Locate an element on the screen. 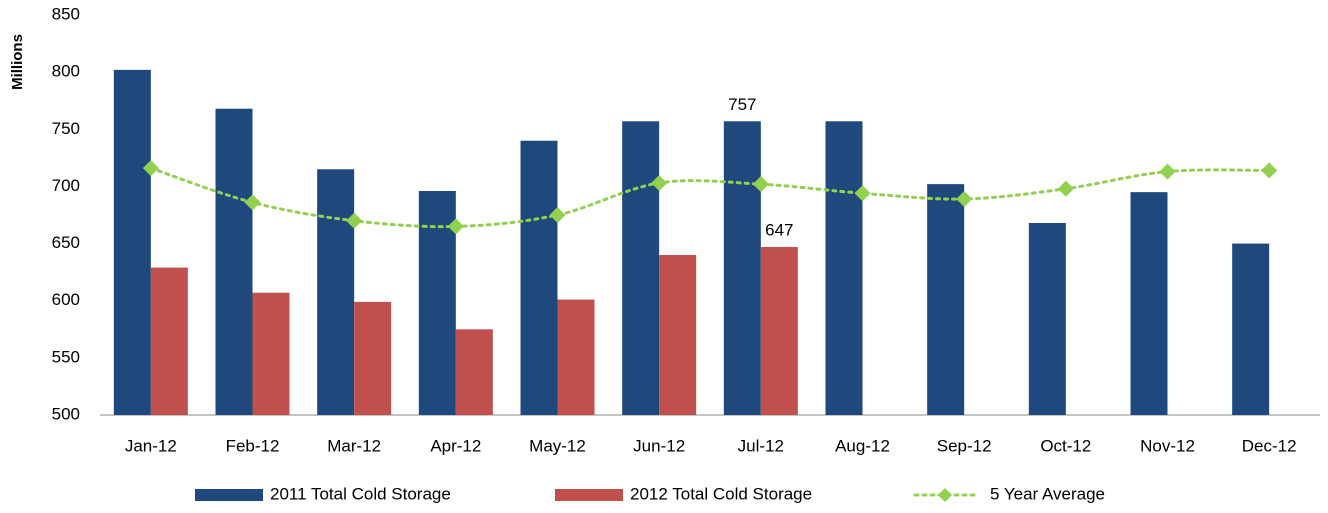 This screenshot has height=513, width=1328. y-tick-label: 550 is located at coordinates (66, 356).